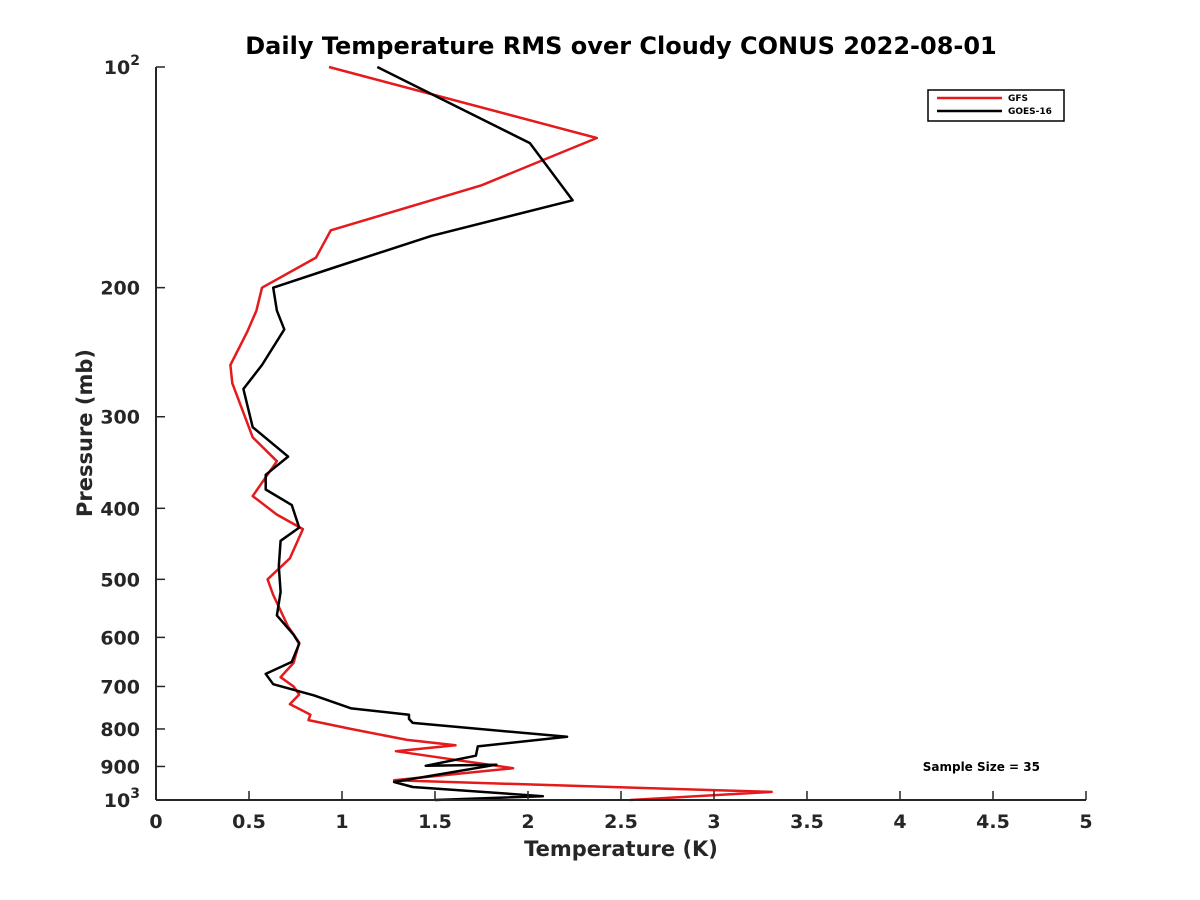  Describe the element at coordinates (621, 849) in the screenshot. I see `x-axis-label: Temperature (K)` at that location.